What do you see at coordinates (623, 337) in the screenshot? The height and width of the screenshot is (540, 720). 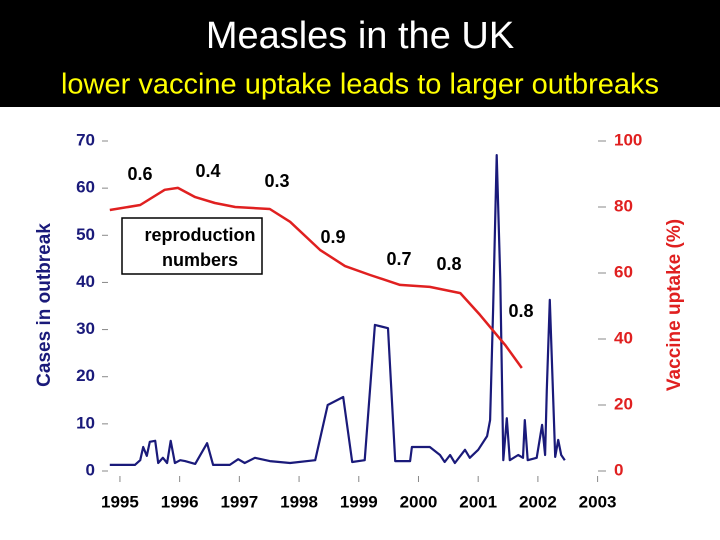 I see `y2-tick-label: 40` at bounding box center [623, 337].